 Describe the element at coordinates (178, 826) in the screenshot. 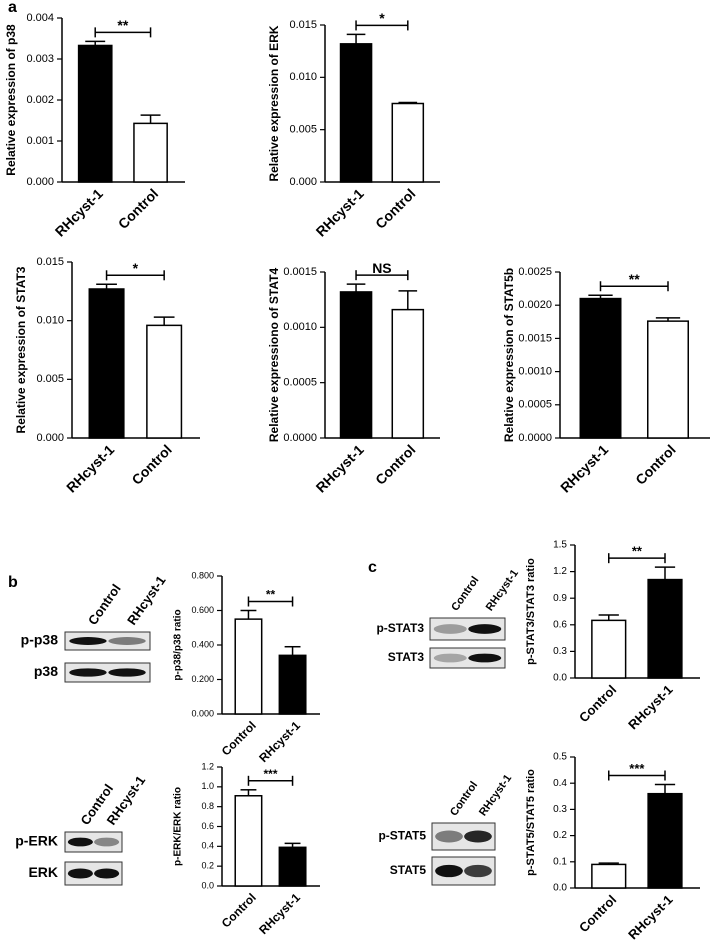

I see `y-axis-label: p-ERK/ERK ratio` at that location.